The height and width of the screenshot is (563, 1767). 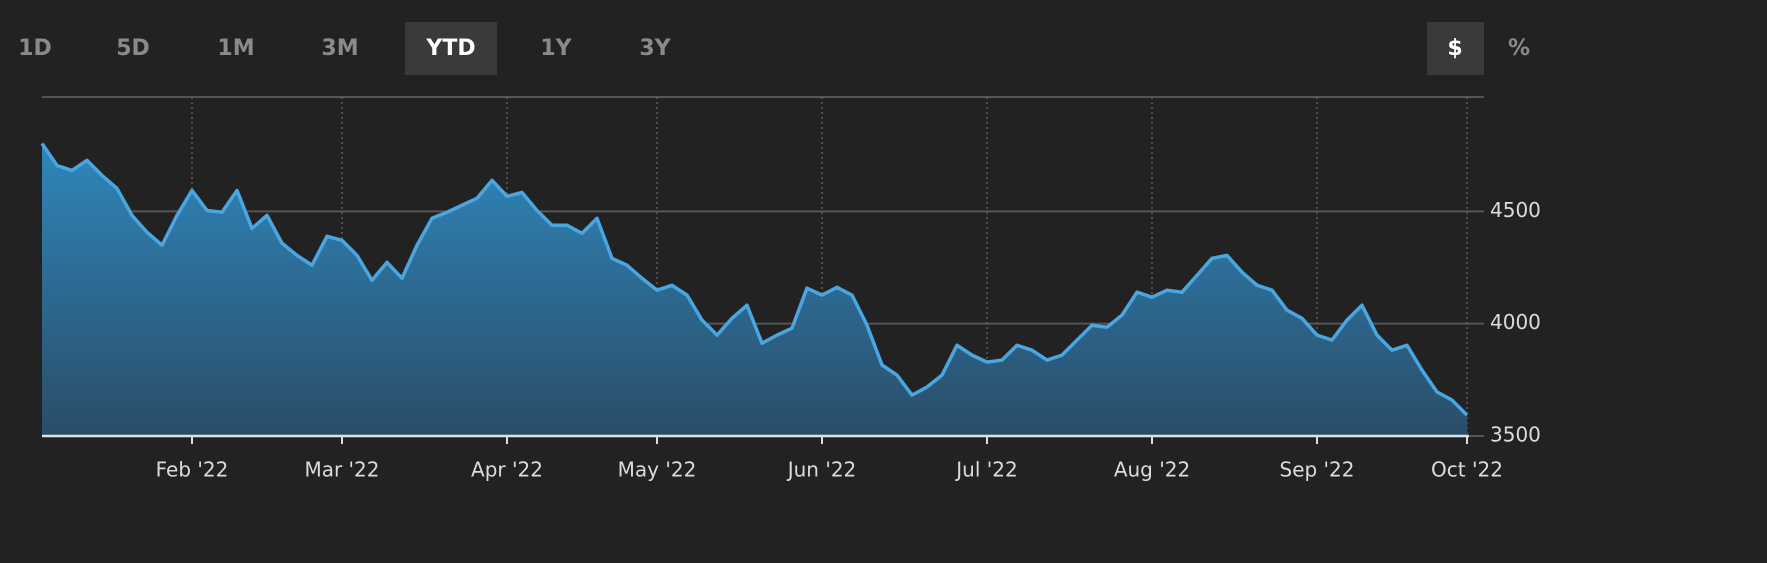 I want to click on range-button: 1Y, so click(x=556, y=48).